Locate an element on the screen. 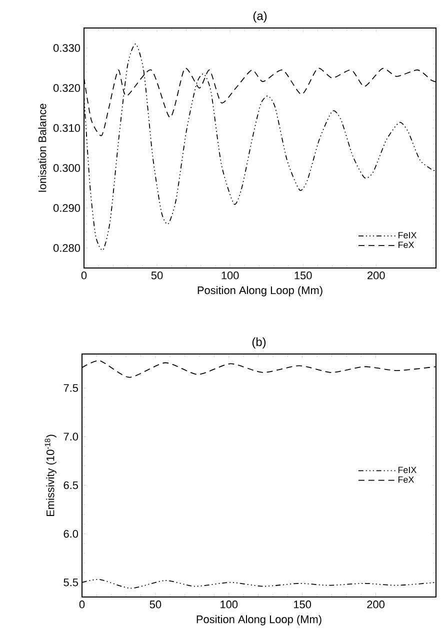  y-tick-label: 5.5 is located at coordinates (71, 582).